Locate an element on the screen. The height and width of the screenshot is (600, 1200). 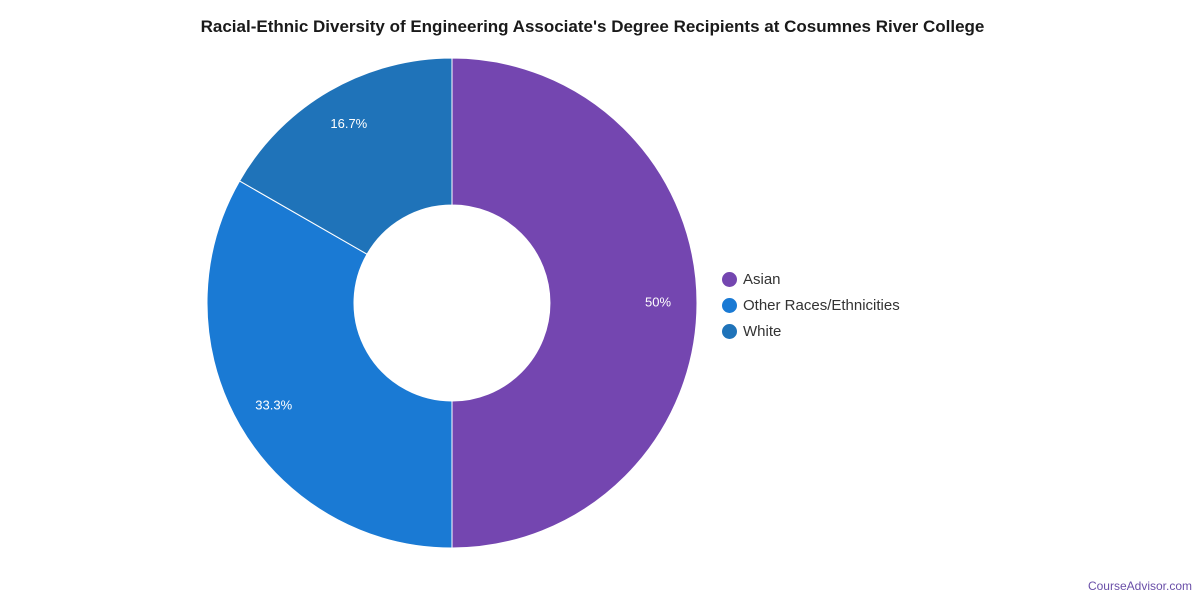
pie-slice-white is located at coordinates (345, 156).